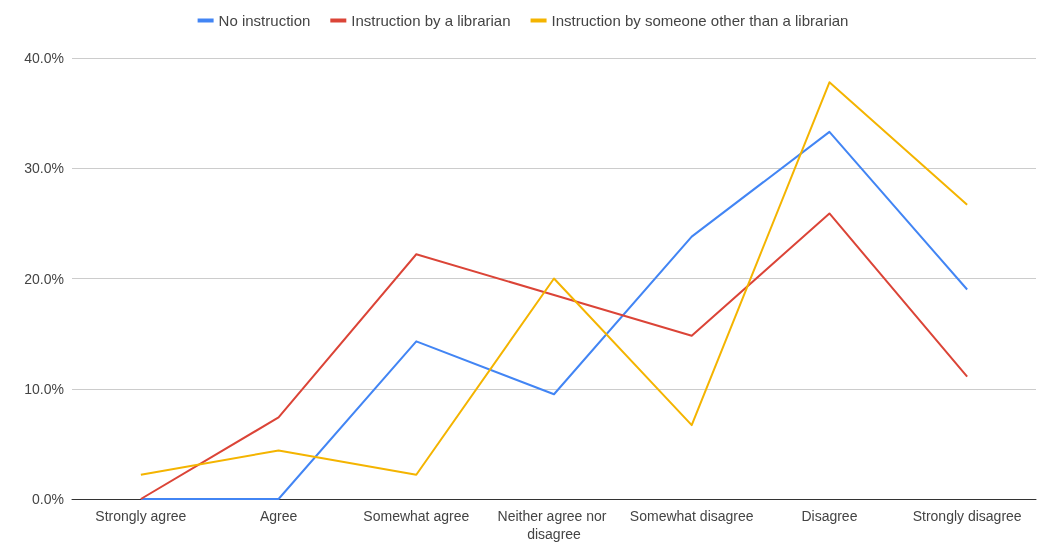 The image size is (1046, 557). What do you see at coordinates (431, 20) in the screenshot?
I see `legend-label: Instruction by a librarian` at bounding box center [431, 20].